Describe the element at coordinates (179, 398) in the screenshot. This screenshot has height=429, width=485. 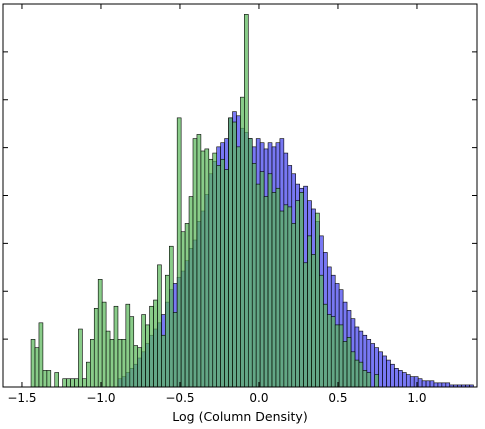
I see `x-tick-label: −0.5` at that location.